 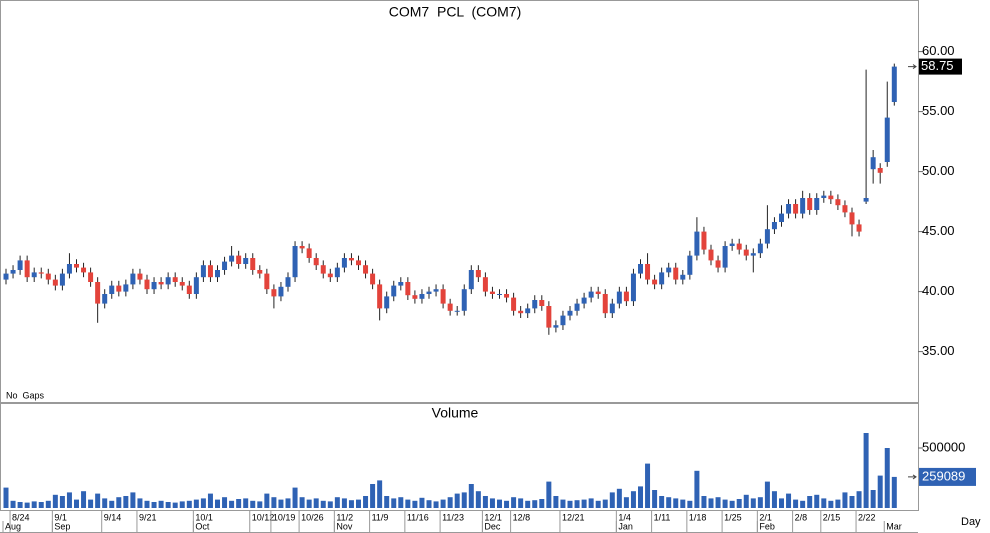 What do you see at coordinates (765, 517) in the screenshot?
I see `x-tick-label: 2/1` at bounding box center [765, 517].